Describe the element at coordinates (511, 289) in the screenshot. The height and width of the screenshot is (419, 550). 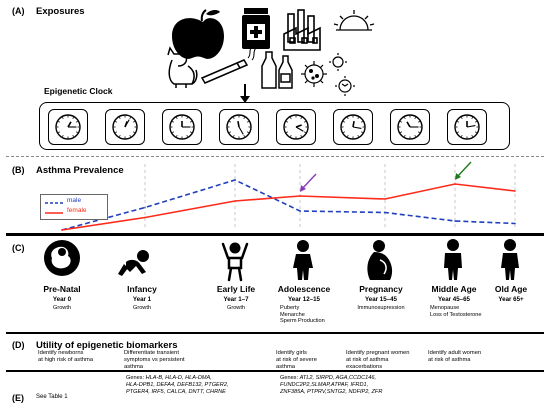
I see `stage-name: Old Age` at that location.